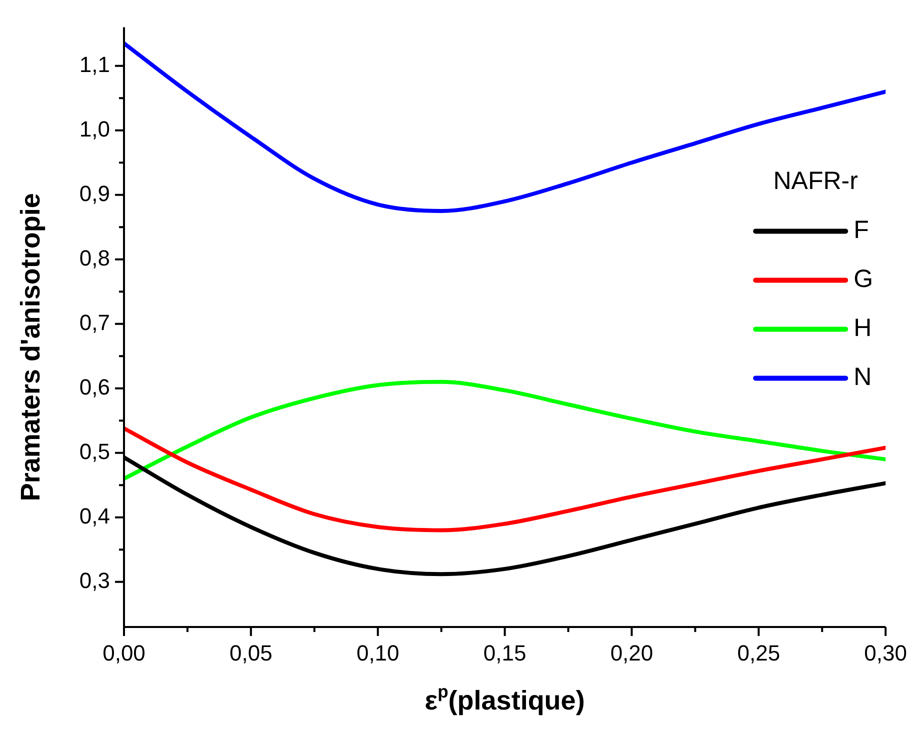 The width and height of the screenshot is (921, 733). I want to click on x-tick-label: 0,05, so click(251, 653).